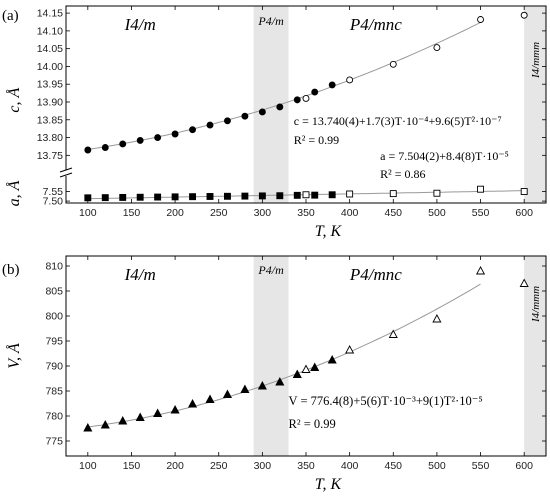  I want to click on panel-label-b: (b), so click(11, 270).